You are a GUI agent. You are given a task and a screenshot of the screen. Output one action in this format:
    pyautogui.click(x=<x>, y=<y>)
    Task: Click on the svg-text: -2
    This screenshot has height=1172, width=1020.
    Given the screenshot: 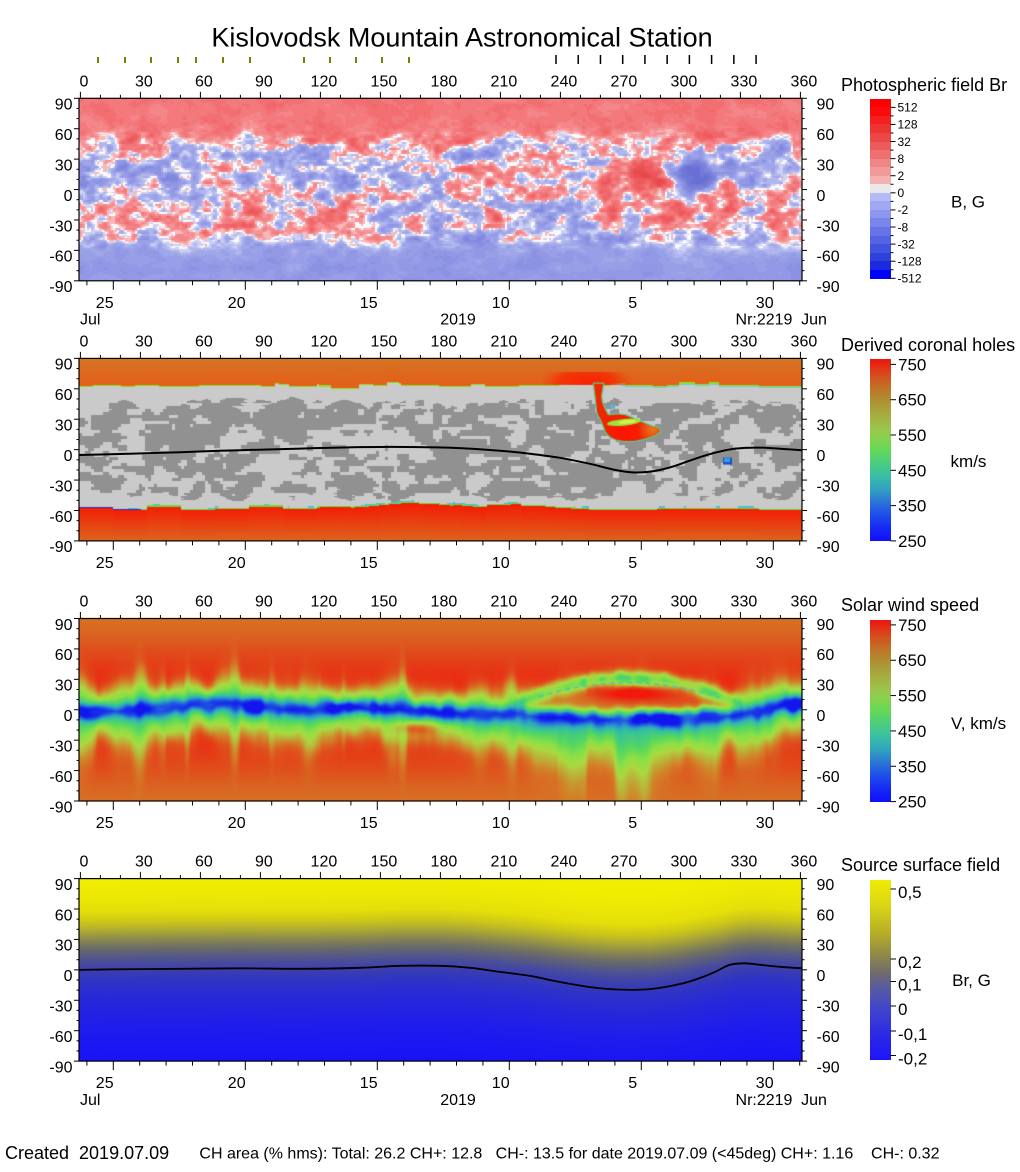 What is the action you would take?
    pyautogui.click(x=903, y=210)
    